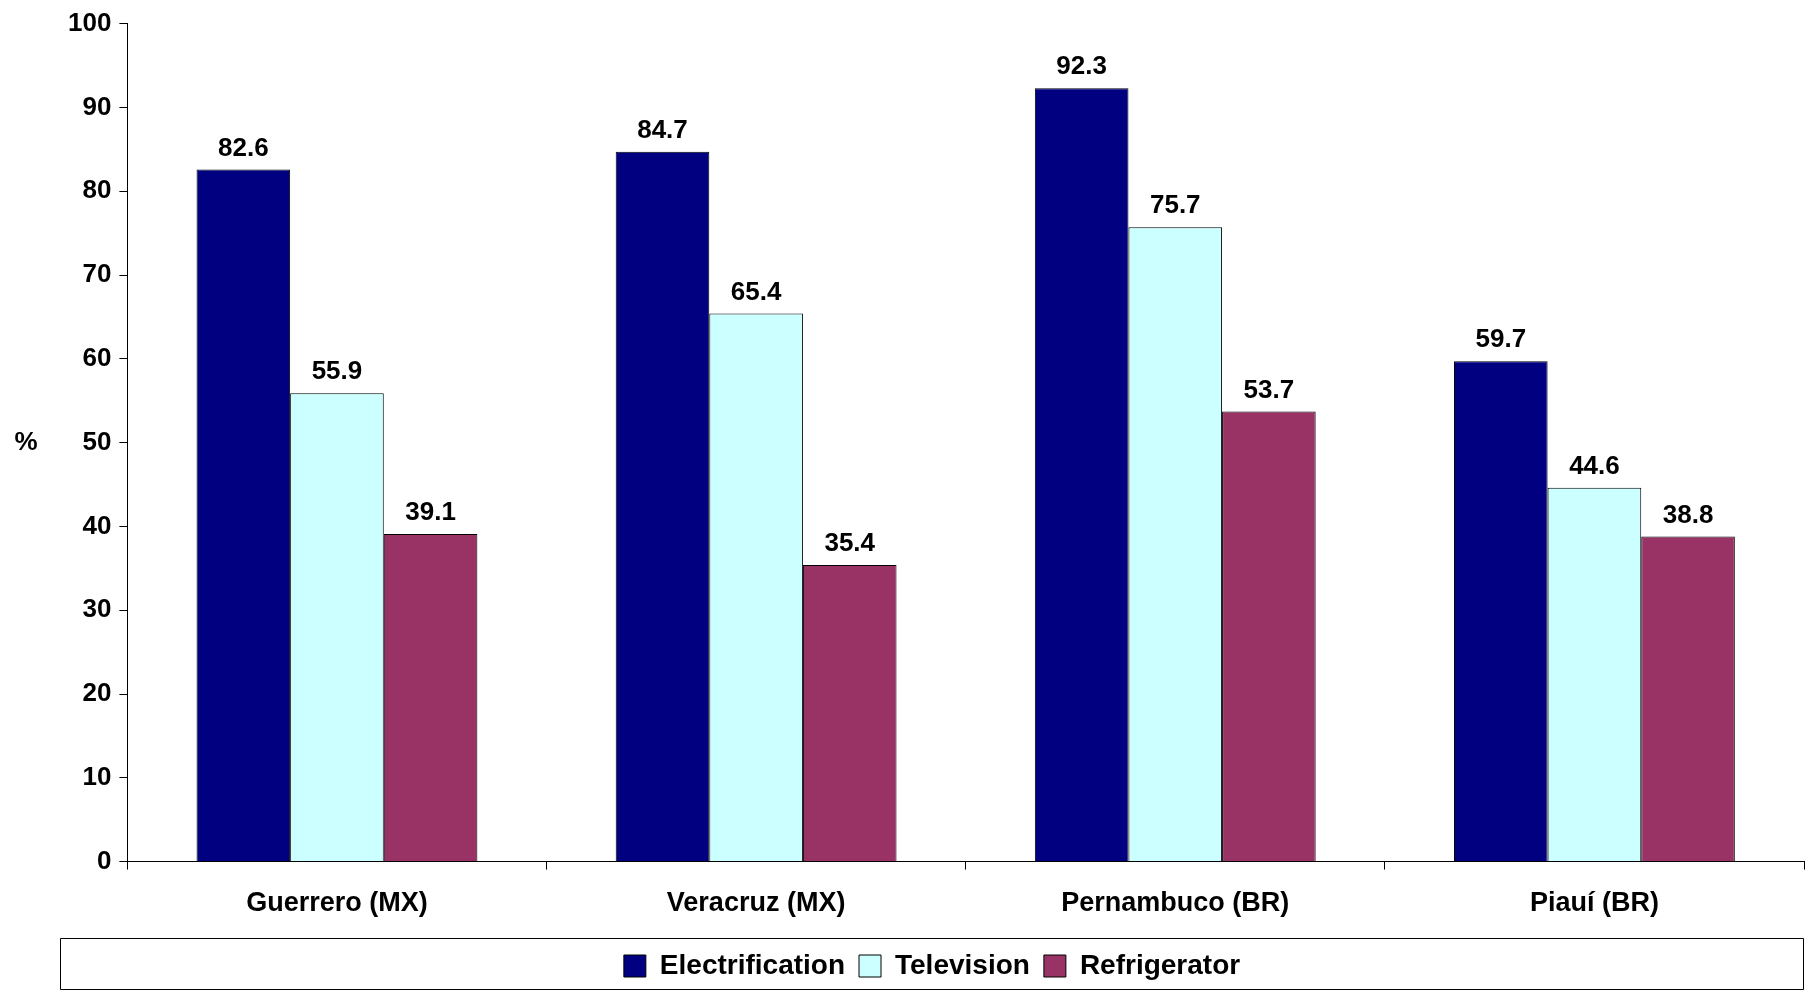 The image size is (1814, 990). What do you see at coordinates (337, 902) in the screenshot?
I see `x-tick-label: Guerrero (MX)` at bounding box center [337, 902].